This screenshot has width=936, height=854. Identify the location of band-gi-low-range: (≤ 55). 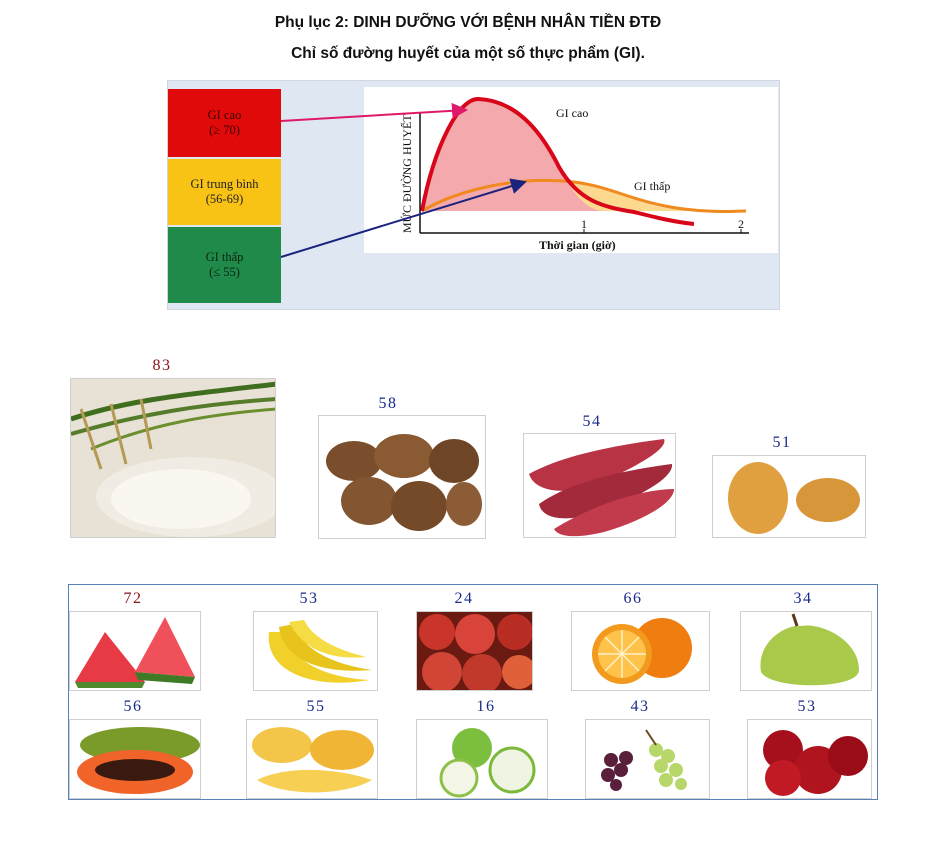
(224, 272).